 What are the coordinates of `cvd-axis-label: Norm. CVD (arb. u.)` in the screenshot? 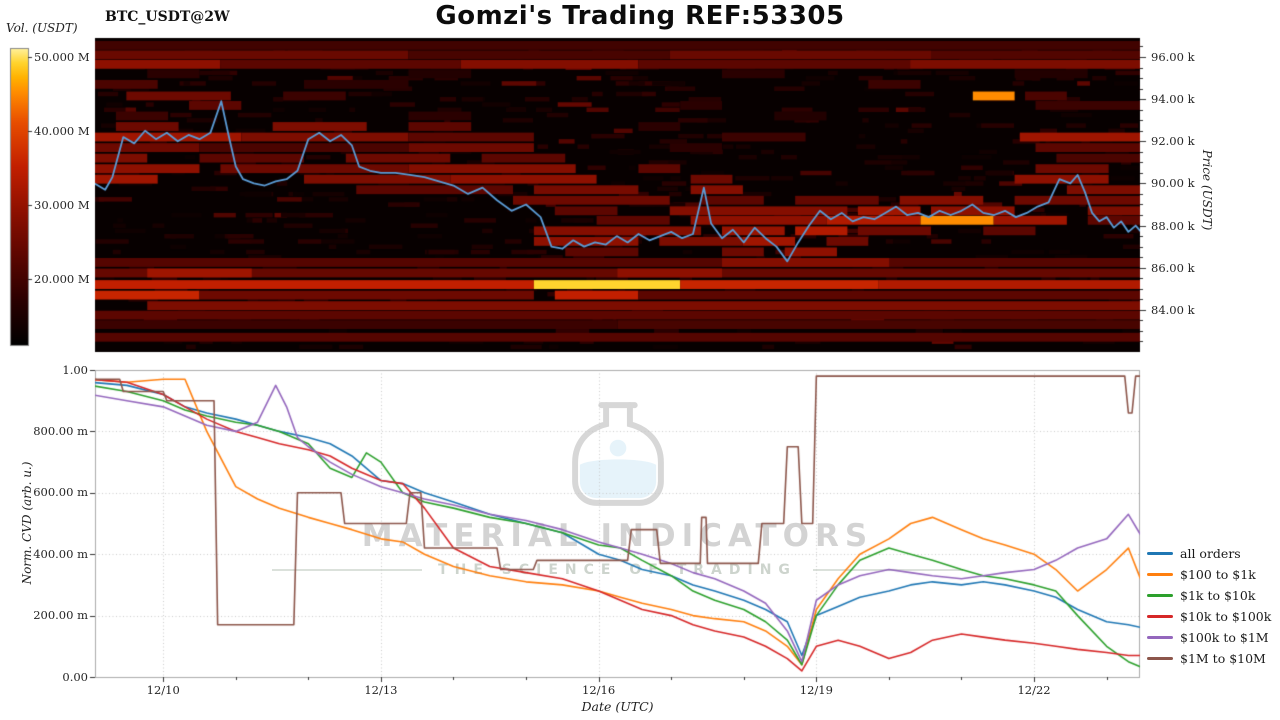 It's located at (27, 523).